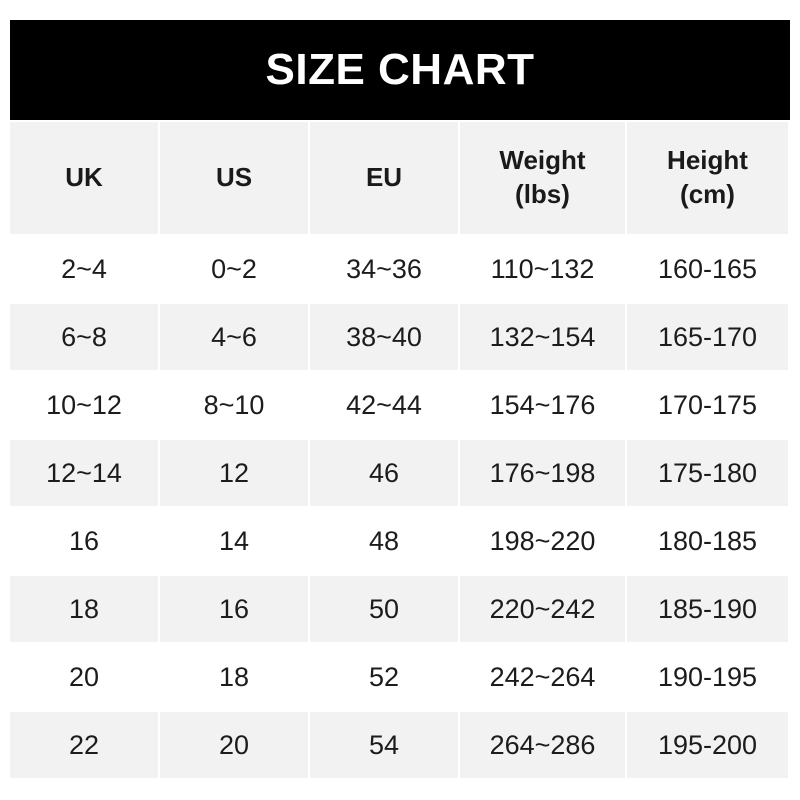 Image resolution: width=800 pixels, height=800 pixels. I want to click on table-cell: 175-180, so click(707, 473).